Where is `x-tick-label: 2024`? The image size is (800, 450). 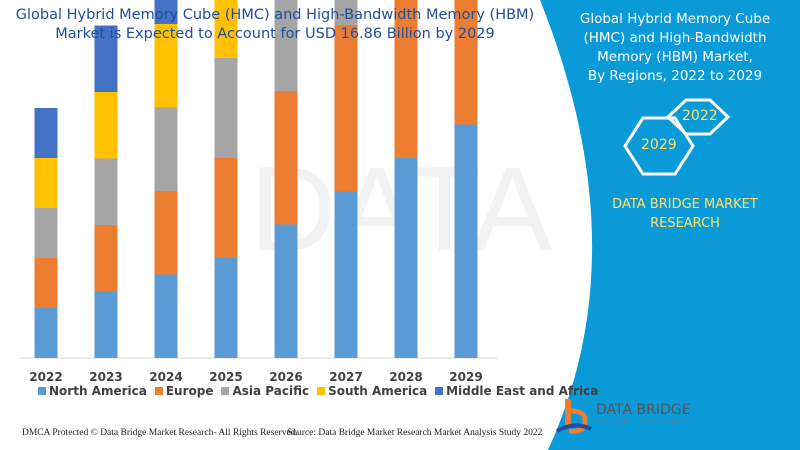
x-tick-label: 2024 is located at coordinates (165, 377).